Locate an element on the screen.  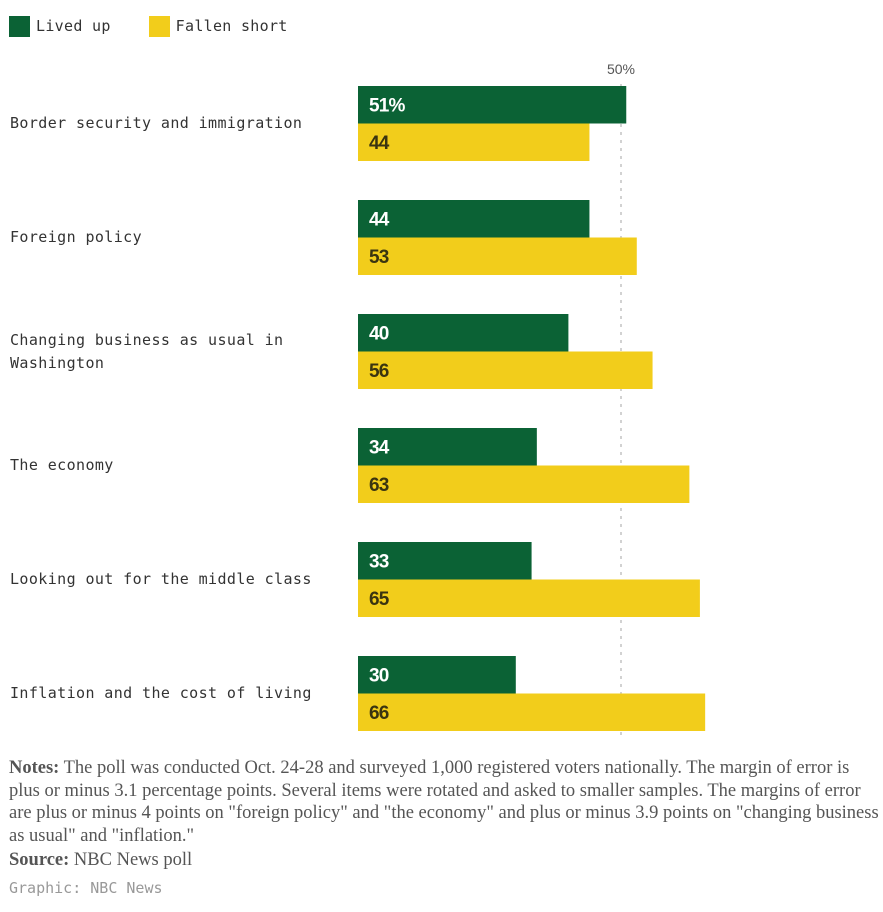
data-label: 66 is located at coordinates (379, 713).